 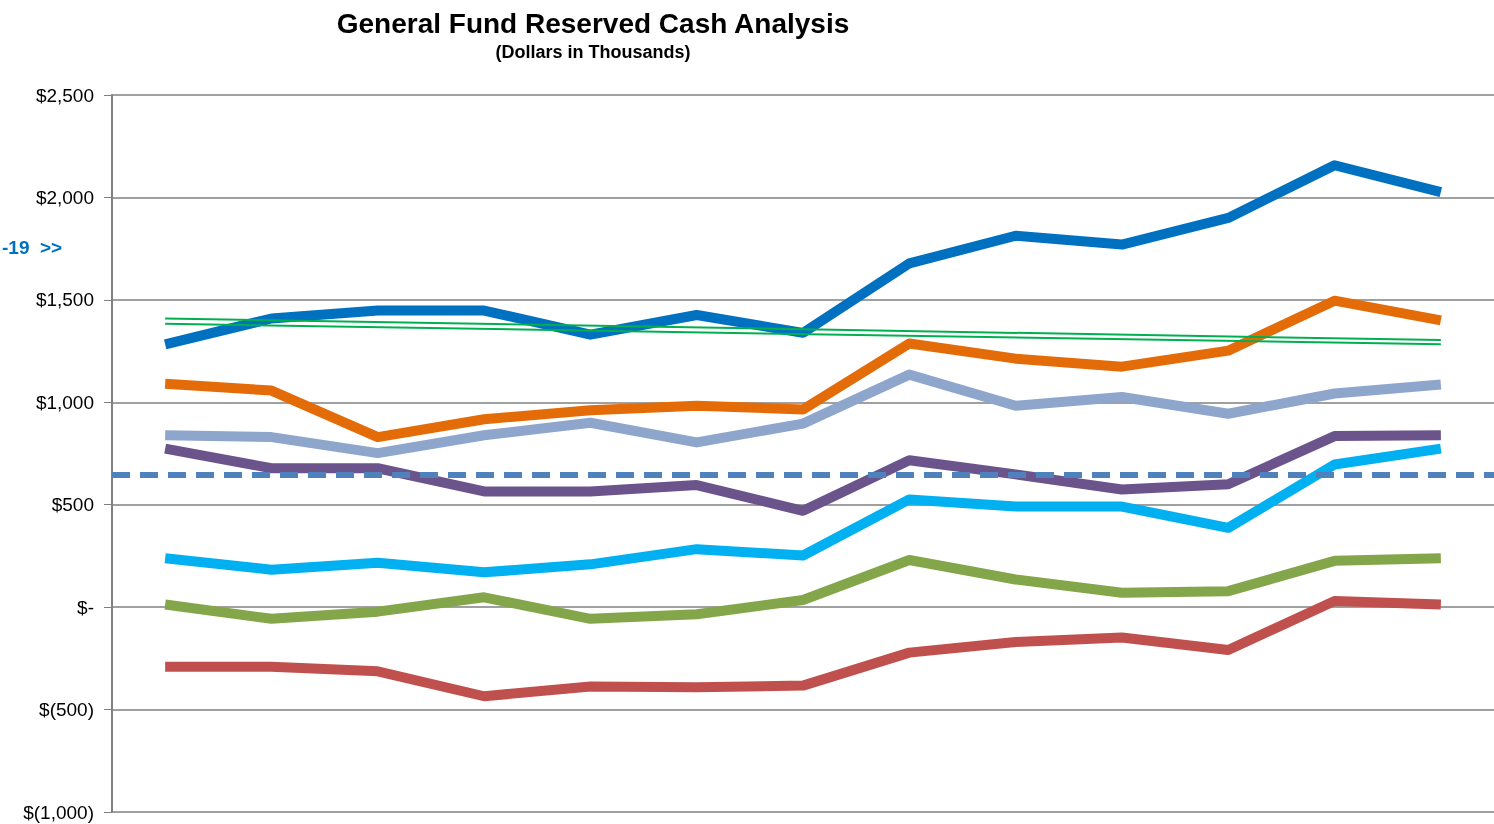 What do you see at coordinates (64, 402) in the screenshot?
I see `y-tick-label: $1,000` at bounding box center [64, 402].